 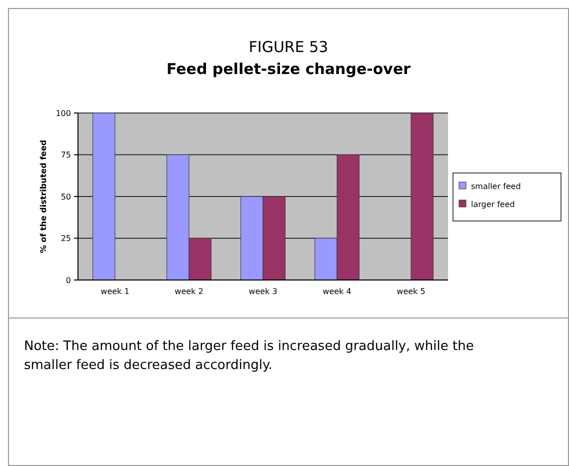 I want to click on legend-label: larger feed, so click(x=493, y=204).